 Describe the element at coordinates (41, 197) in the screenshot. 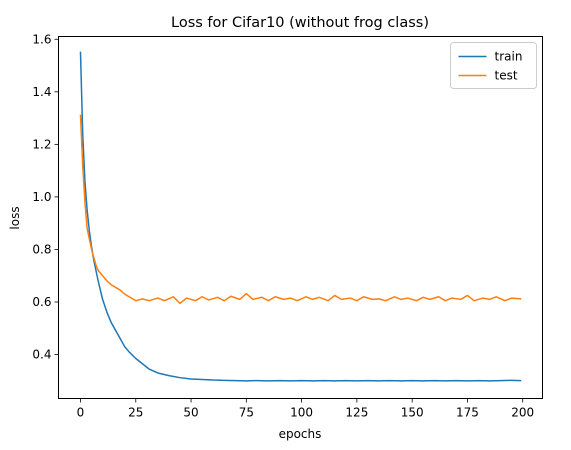

I see `y-tick-label: 1.0` at that location.